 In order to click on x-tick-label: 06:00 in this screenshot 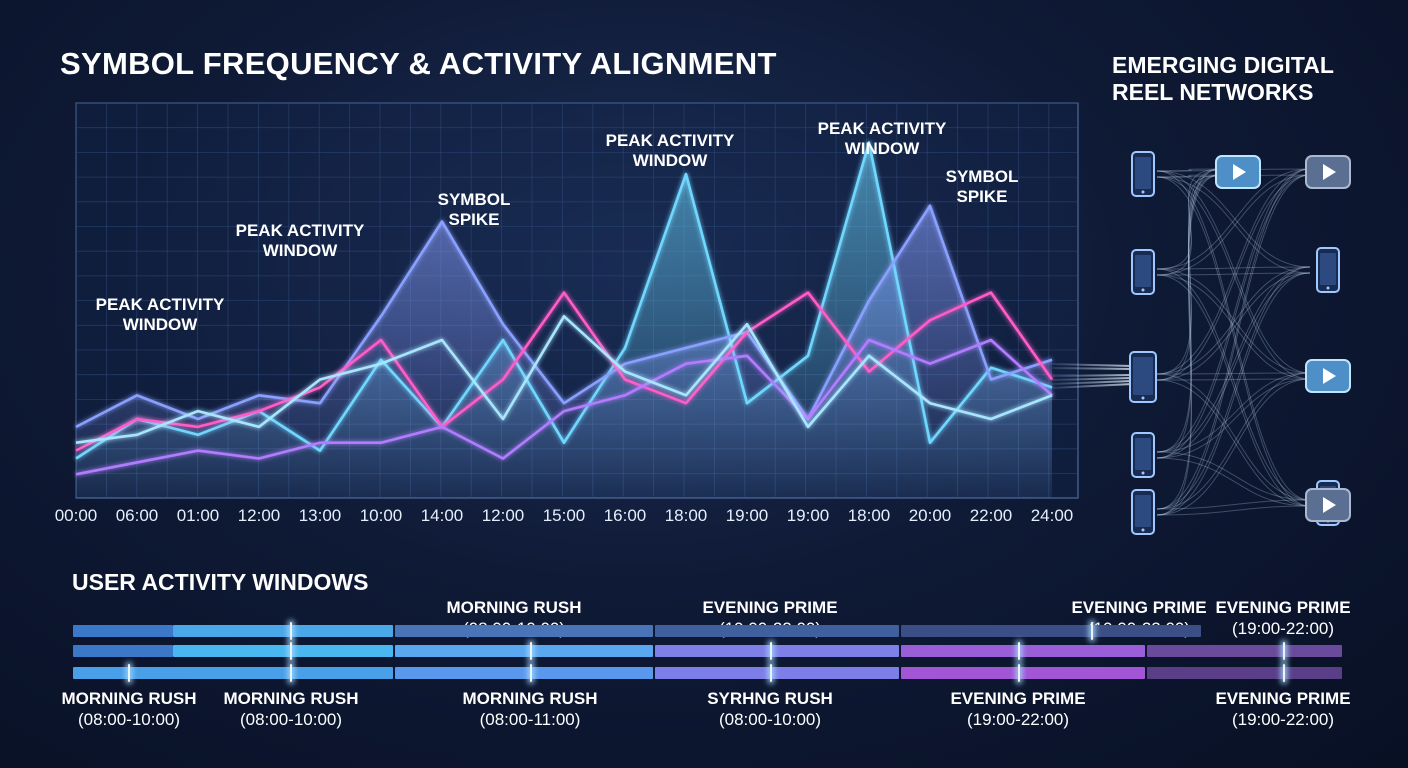, I will do `click(137, 515)`.